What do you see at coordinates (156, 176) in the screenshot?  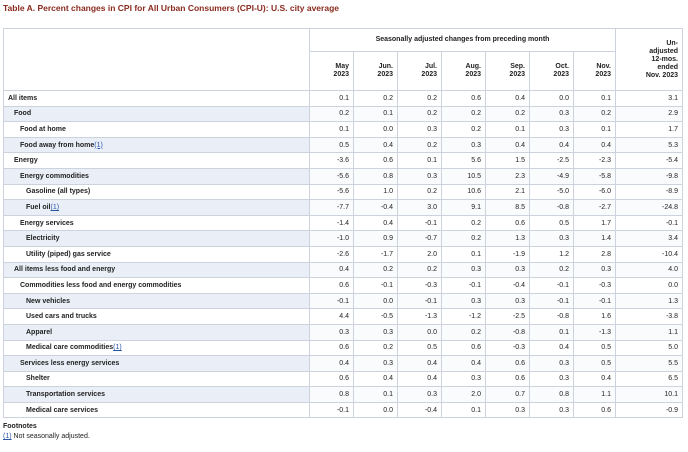 I see `row-label-cell: Energy commodities` at bounding box center [156, 176].